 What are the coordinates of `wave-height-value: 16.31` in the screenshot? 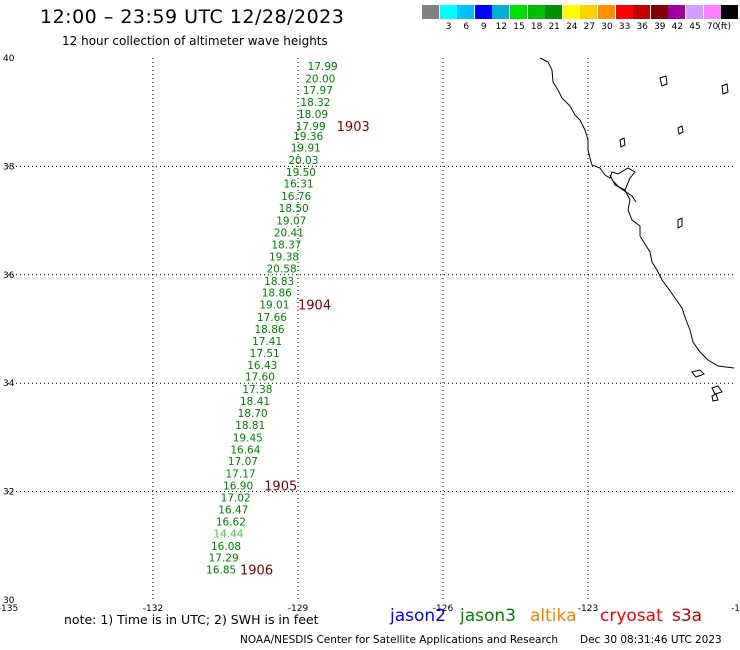 It's located at (299, 185).